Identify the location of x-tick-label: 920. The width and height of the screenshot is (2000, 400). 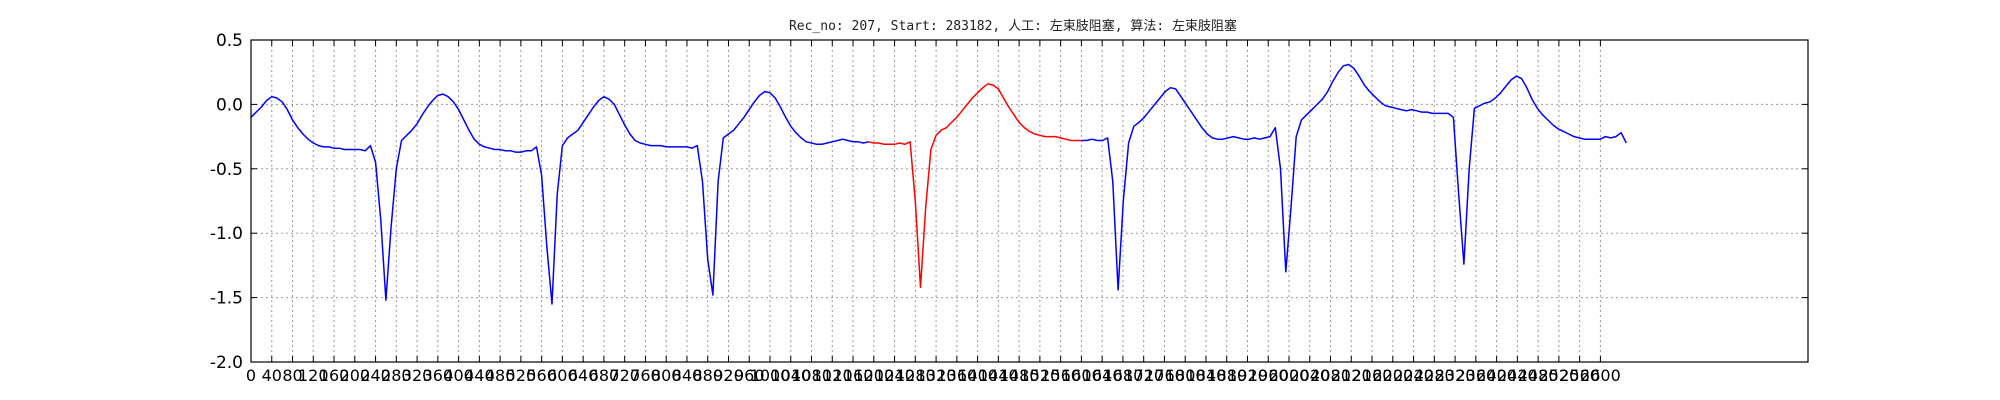
(728, 375).